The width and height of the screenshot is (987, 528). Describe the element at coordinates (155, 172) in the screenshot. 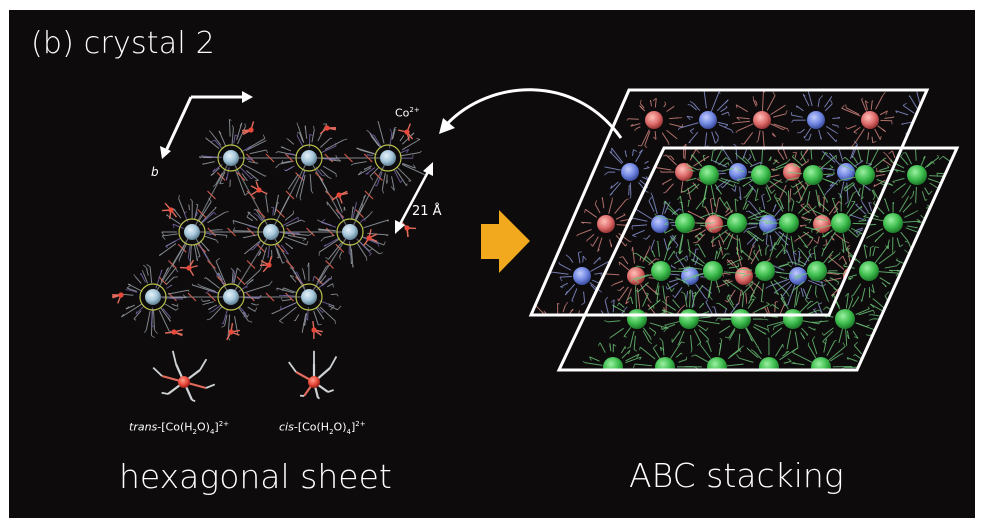

I see `axis-b-label: b` at that location.